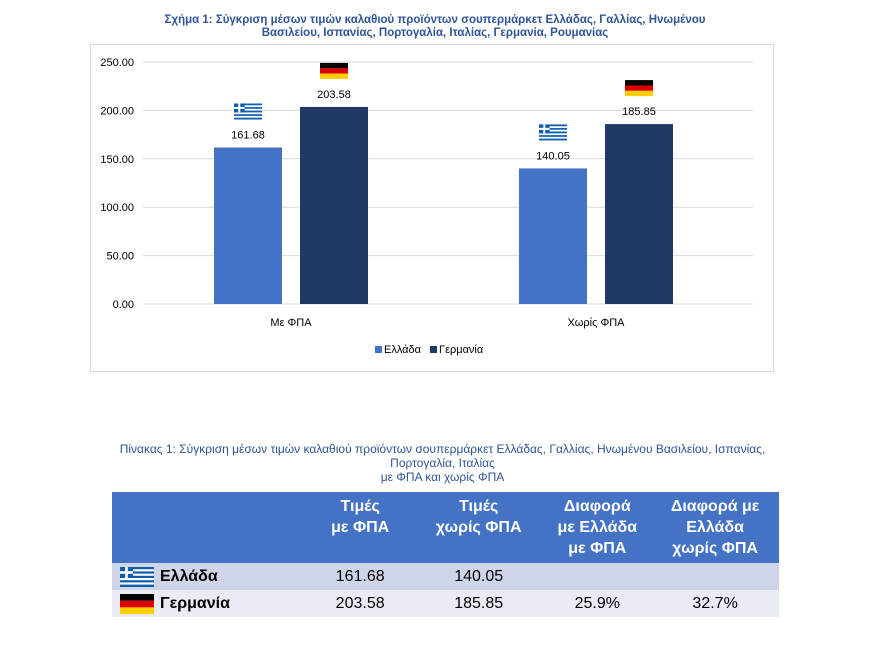 This screenshot has height=646, width=885. What do you see at coordinates (461, 350) in the screenshot?
I see `legend-label: Γερμανία` at bounding box center [461, 350].